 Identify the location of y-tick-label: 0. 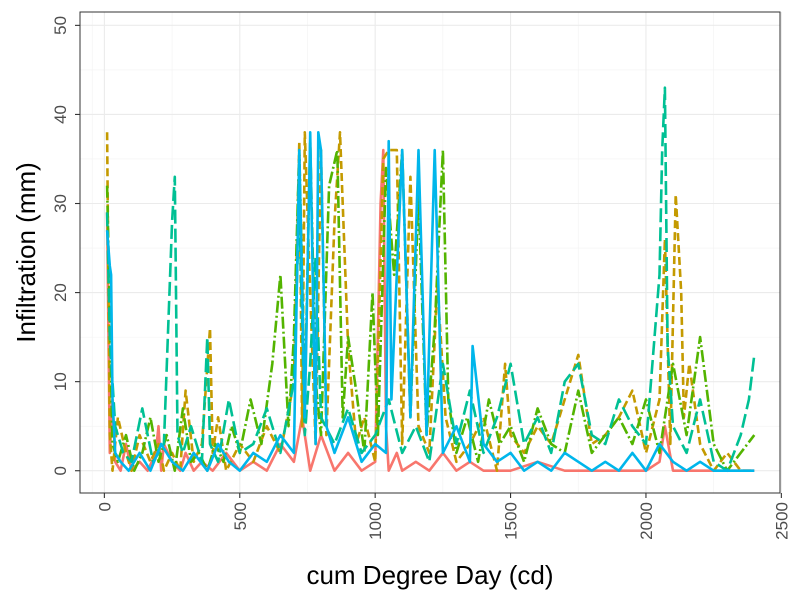
(60, 470).